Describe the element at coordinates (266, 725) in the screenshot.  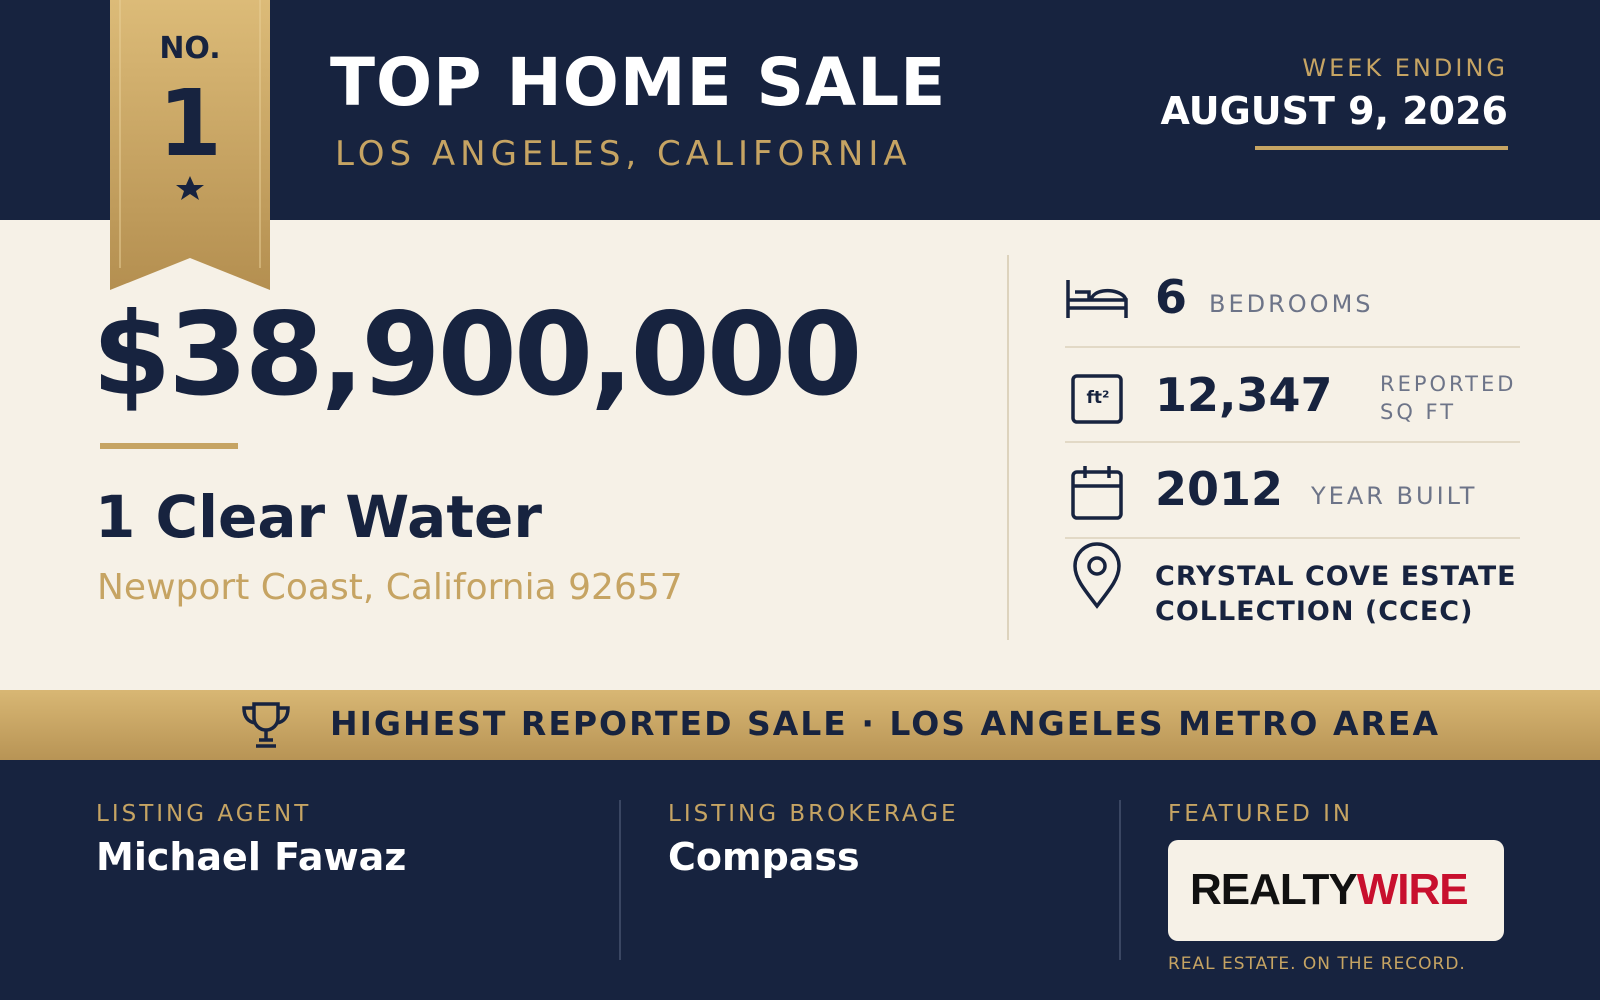
I see `trophy-icon` at that location.